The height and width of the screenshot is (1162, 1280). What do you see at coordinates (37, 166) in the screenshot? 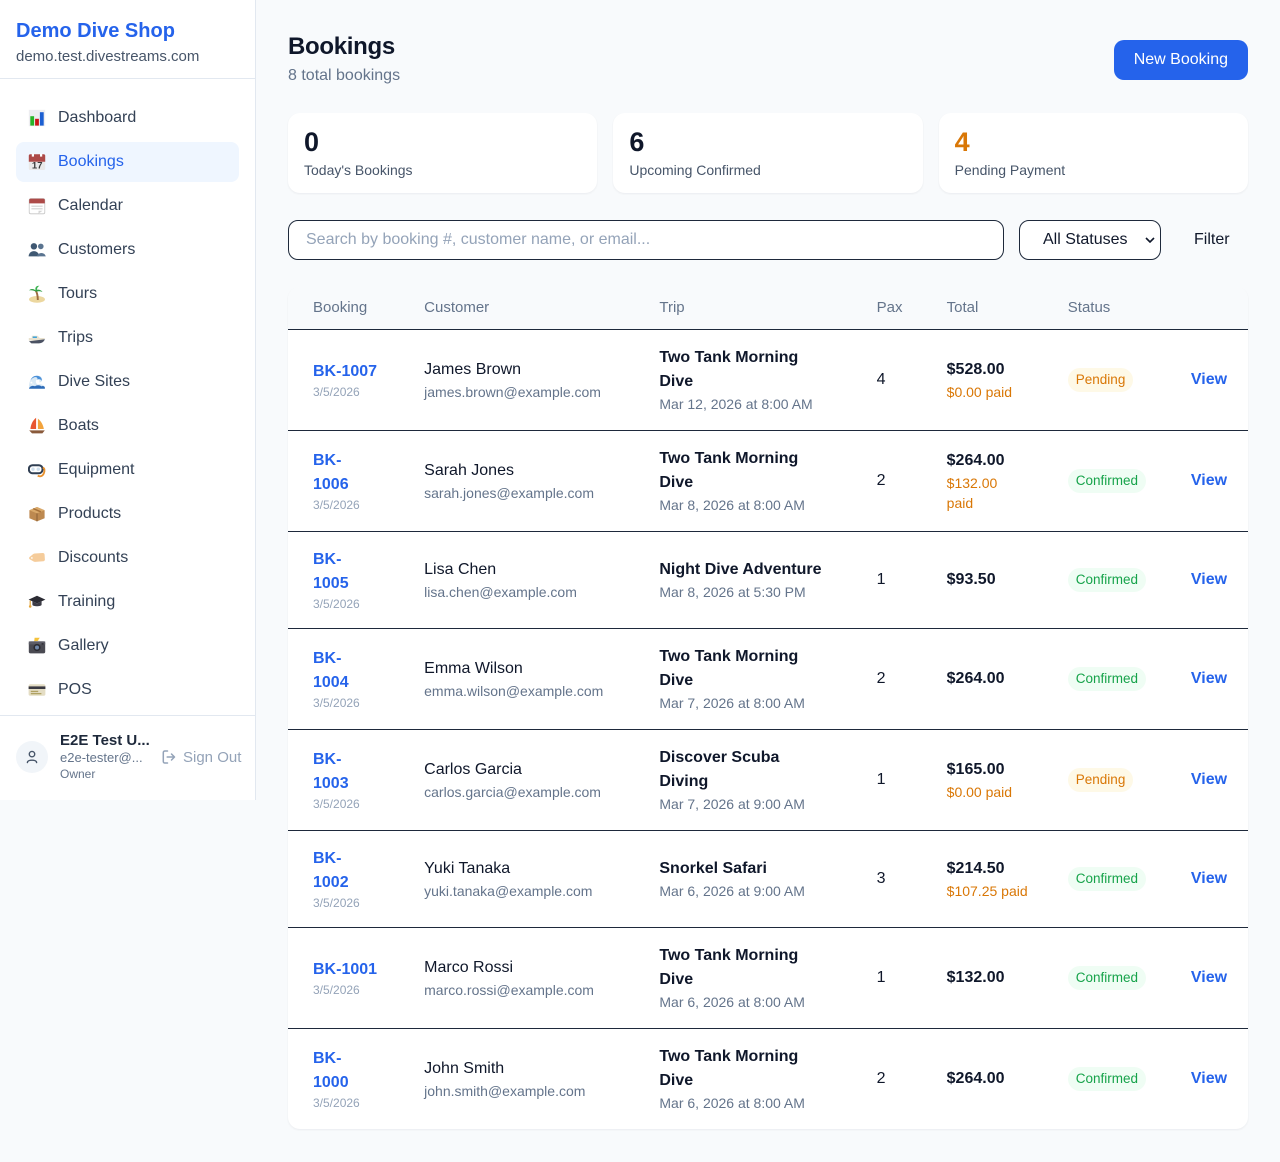
I see `svg-text: 17` at bounding box center [37, 166].